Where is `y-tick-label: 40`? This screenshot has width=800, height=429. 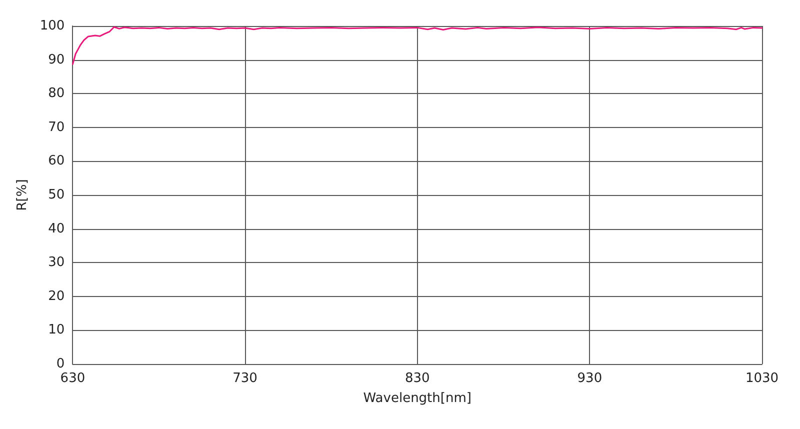
y-tick-label: 40 is located at coordinates (56, 228).